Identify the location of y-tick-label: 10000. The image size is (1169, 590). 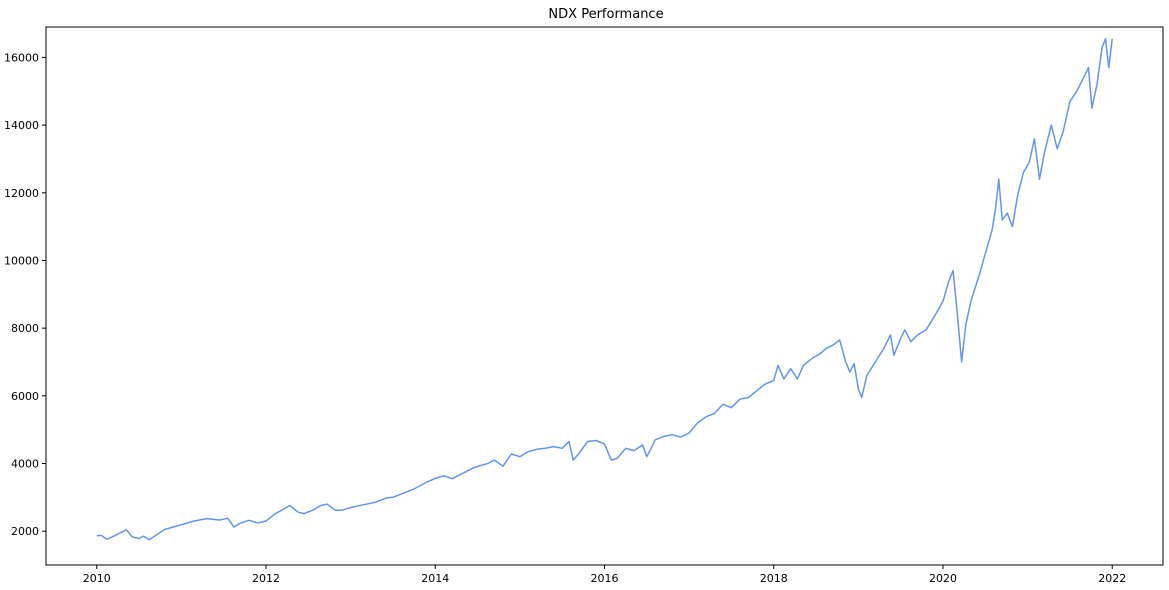
(21, 260).